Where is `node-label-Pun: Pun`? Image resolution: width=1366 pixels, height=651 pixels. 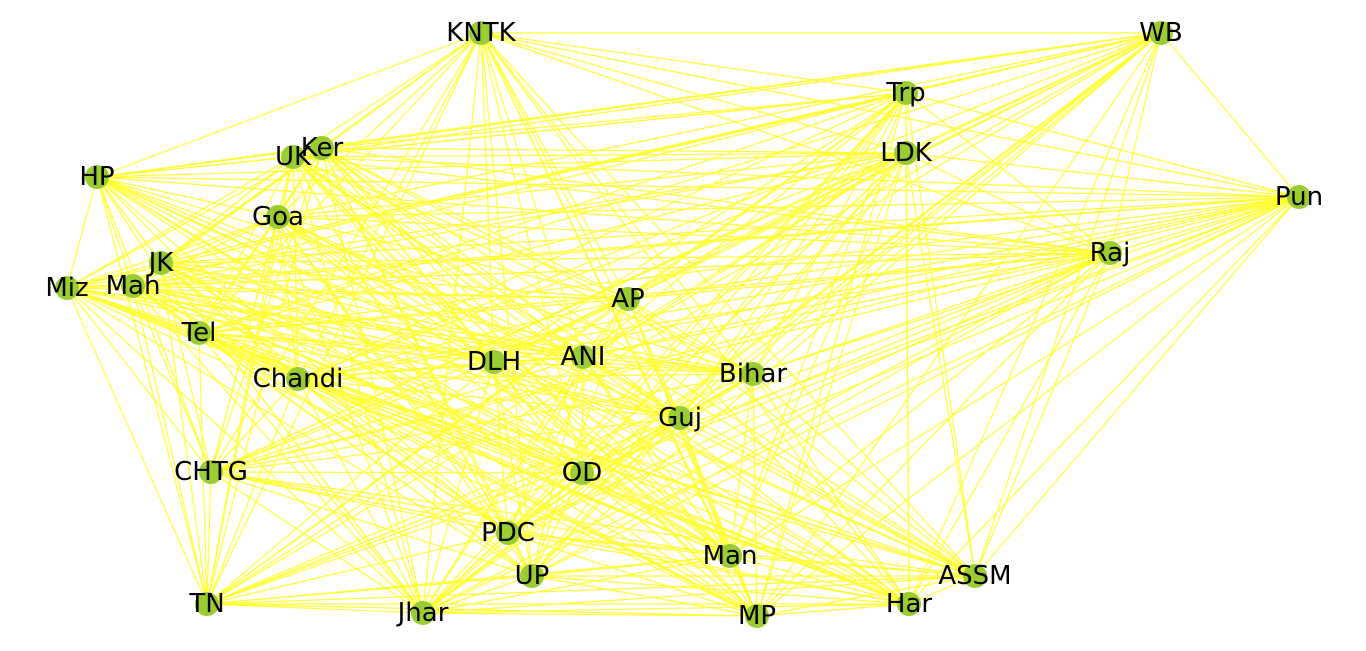
node-label-Pun: Pun is located at coordinates (1299, 197).